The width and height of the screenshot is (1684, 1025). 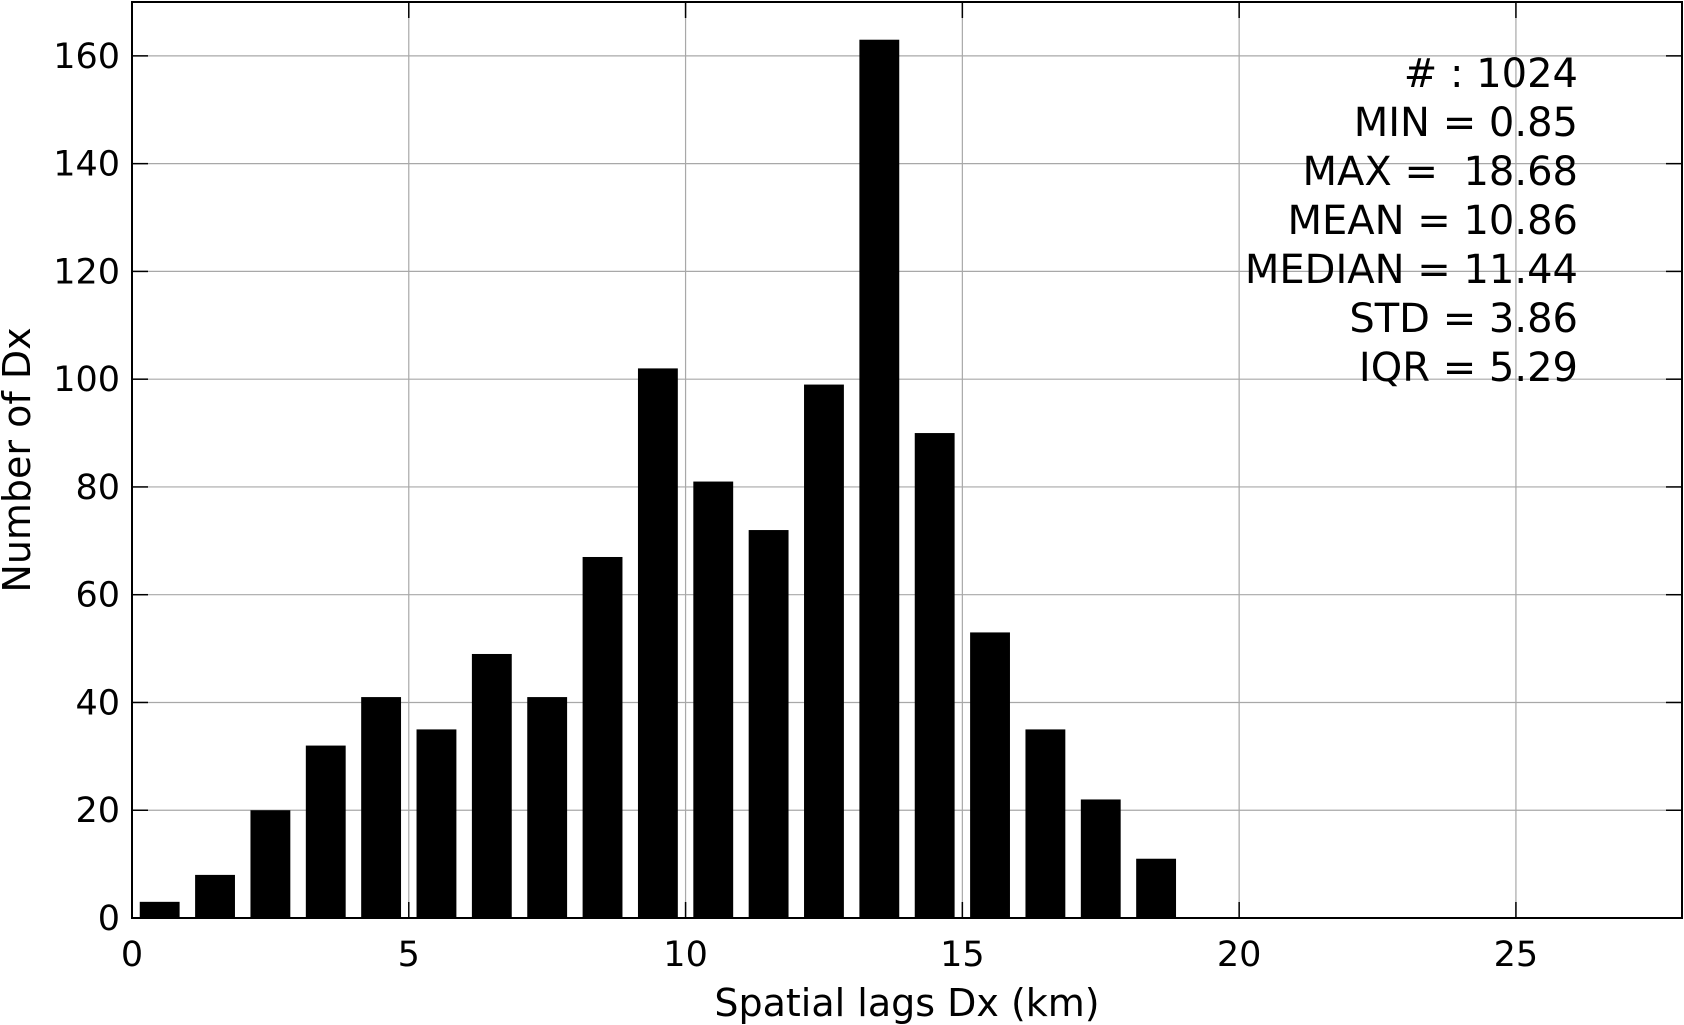 I want to click on stats-line: IQR = 5.29, so click(x=1468, y=368).